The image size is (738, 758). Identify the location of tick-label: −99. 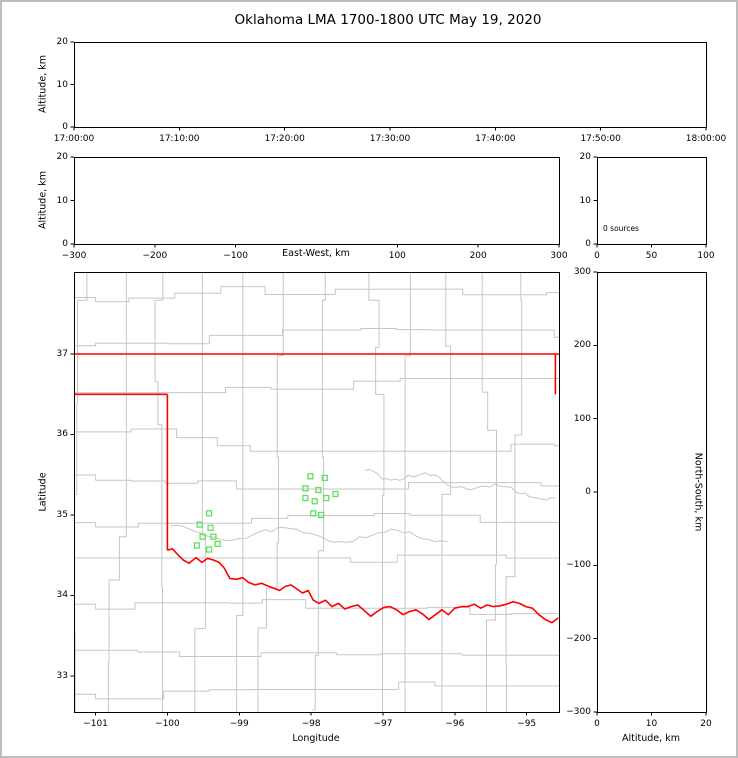
(239, 724).